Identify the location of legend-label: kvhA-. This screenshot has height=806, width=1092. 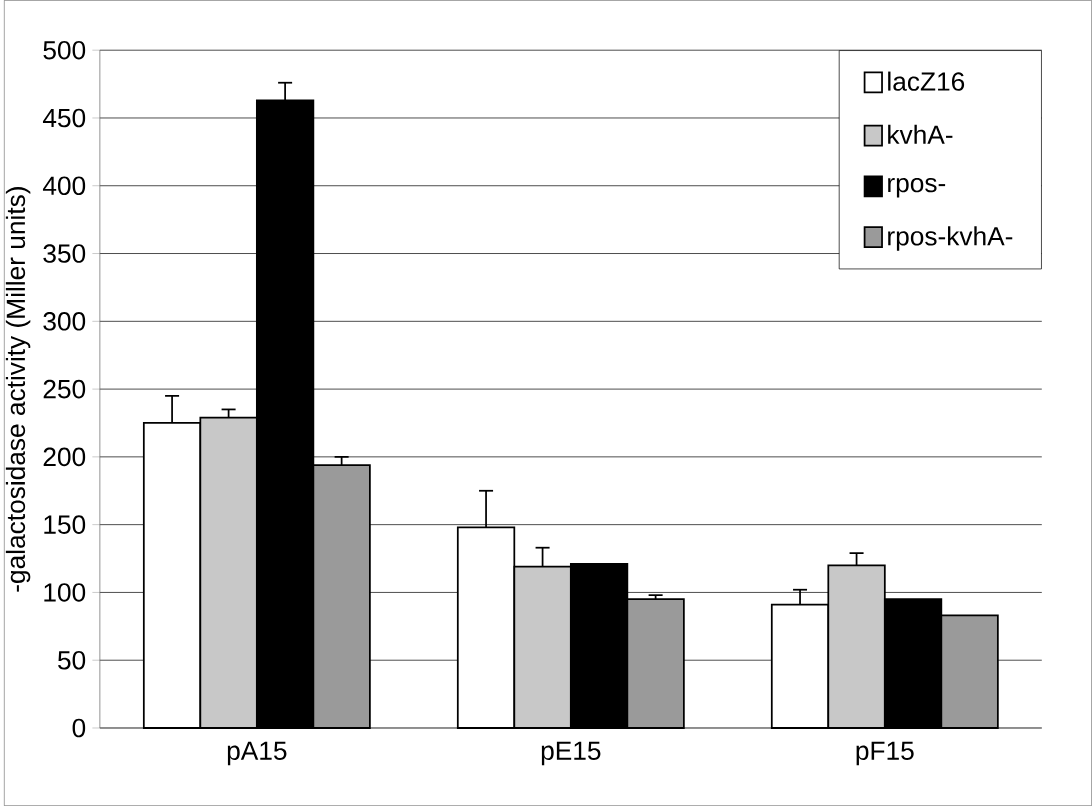
(920, 134).